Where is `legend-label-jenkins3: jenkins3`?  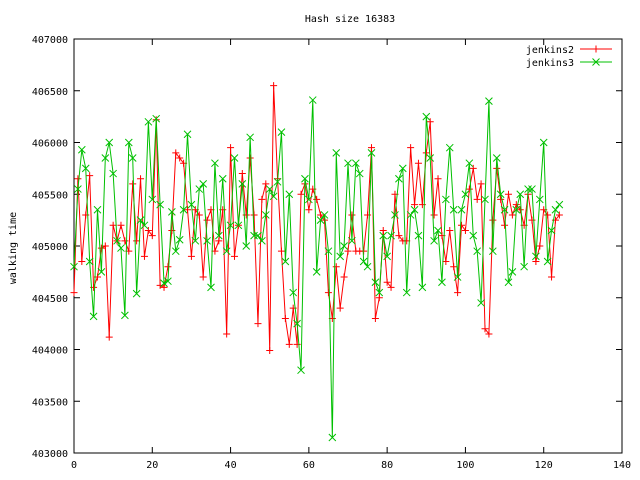 legend-label-jenkins3: jenkins3 is located at coordinates (550, 63).